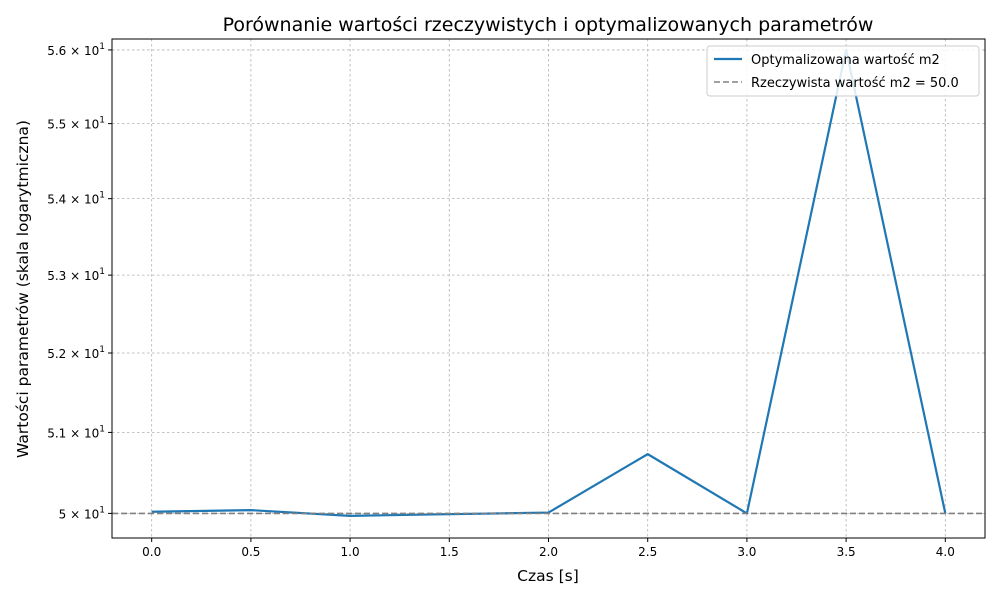 The image size is (1000, 600). I want to click on y-tick-label: 5.1 × 10¹, so click(76, 432).